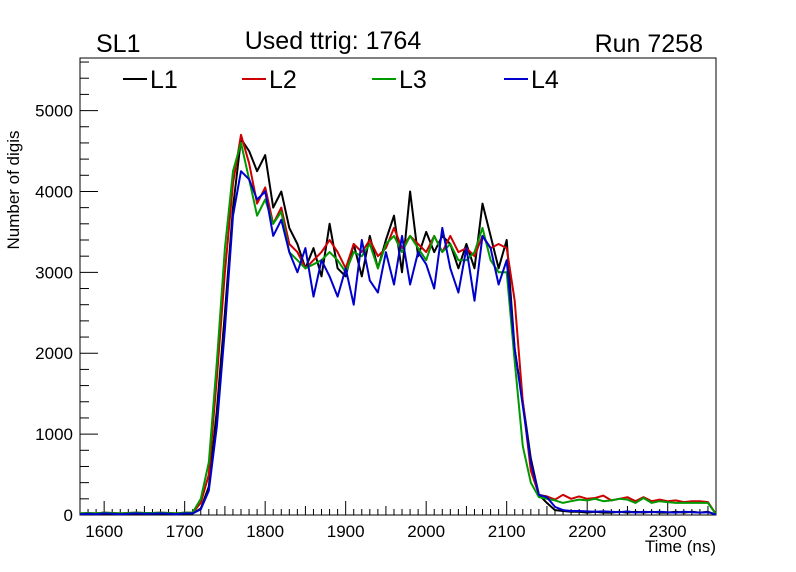  What do you see at coordinates (13, 189) in the screenshot?
I see `y-axis-label: Number of digis` at bounding box center [13, 189].